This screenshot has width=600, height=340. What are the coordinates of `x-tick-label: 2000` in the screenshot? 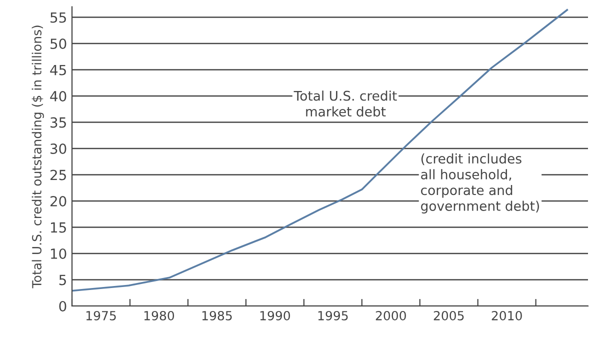 It's located at (391, 315).